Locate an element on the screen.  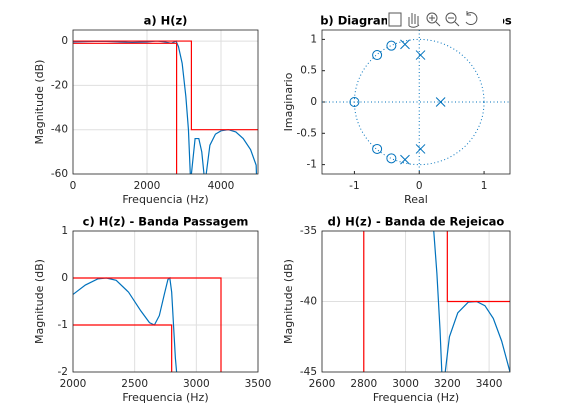
chart-title: a) H(z) is located at coordinates (166, 21).